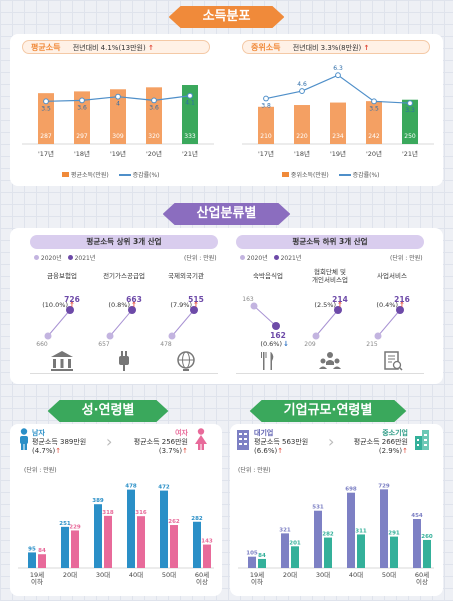 The height and width of the screenshot is (601, 453). What do you see at coordinates (65, 174) in the screenshot?
I see `avg-bar-legend-swatch` at bounding box center [65, 174].